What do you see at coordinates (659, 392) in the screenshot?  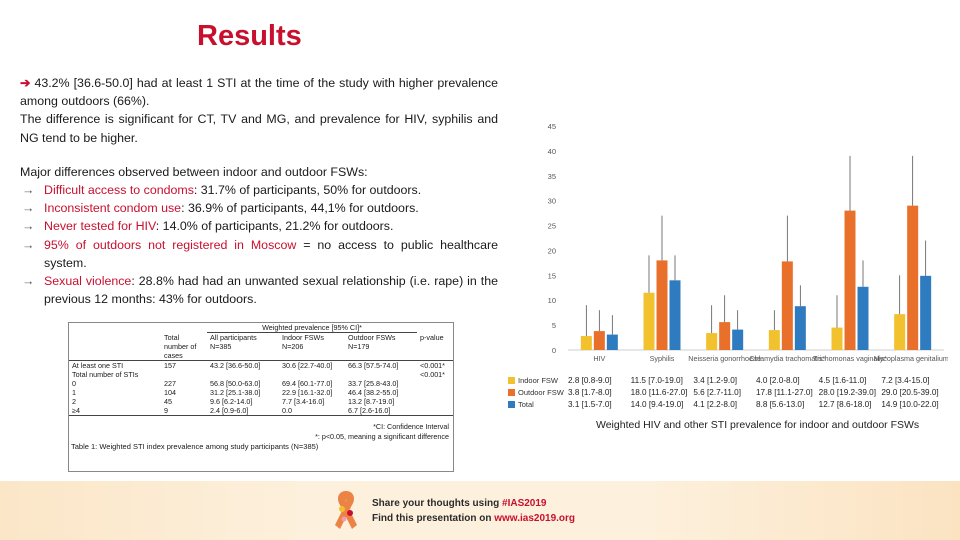 I see `data-label: 18.0 [11.6-27.0]` at bounding box center [659, 392].